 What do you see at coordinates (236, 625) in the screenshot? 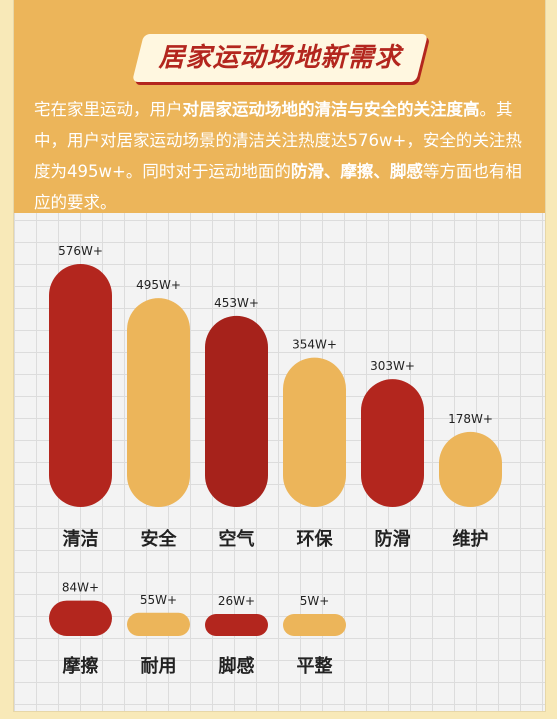
I see `bar-脚感` at bounding box center [236, 625].